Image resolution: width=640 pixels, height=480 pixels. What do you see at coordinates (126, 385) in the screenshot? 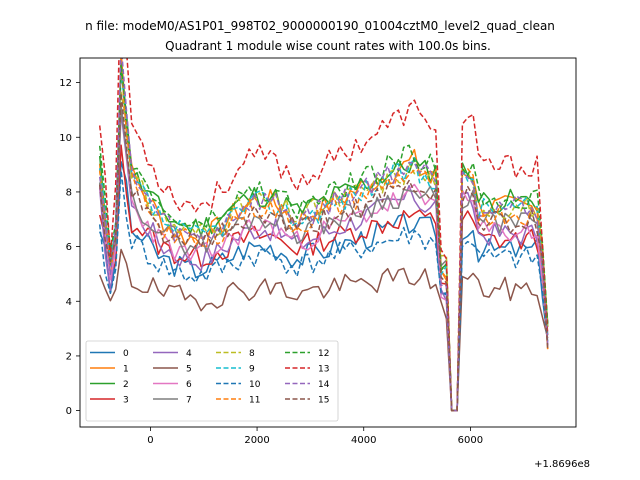
I see `legend-label-2: 2` at bounding box center [126, 385].